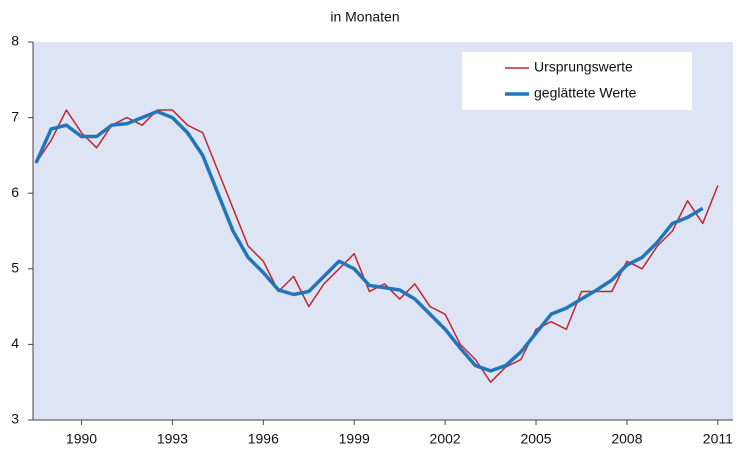  What do you see at coordinates (535, 439) in the screenshot?
I see `x-tick-label: 2005` at bounding box center [535, 439].